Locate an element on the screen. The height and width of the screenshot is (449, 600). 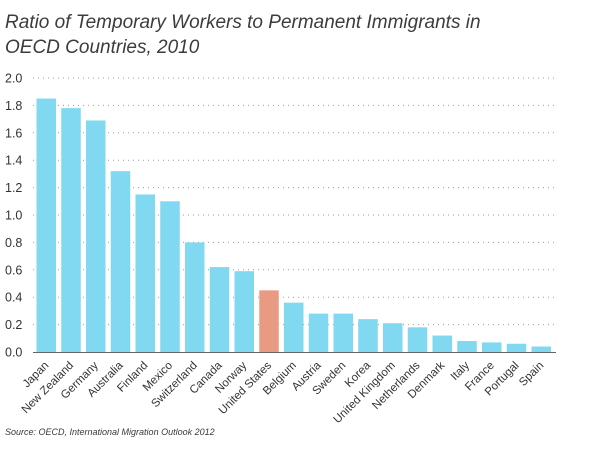
y-tick-label: 1.2 is located at coordinates (13, 188).